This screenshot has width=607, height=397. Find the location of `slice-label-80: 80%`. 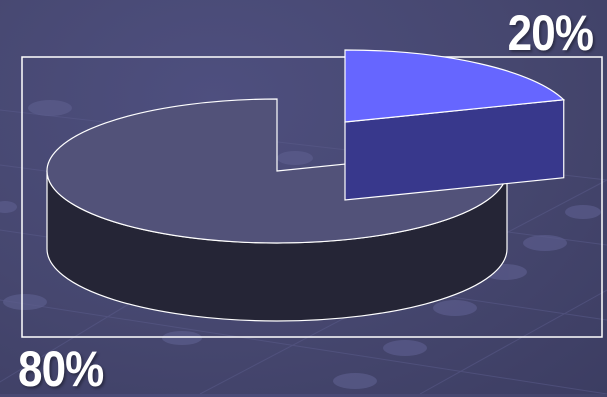

slice-label-80: 80% is located at coordinates (61, 369).